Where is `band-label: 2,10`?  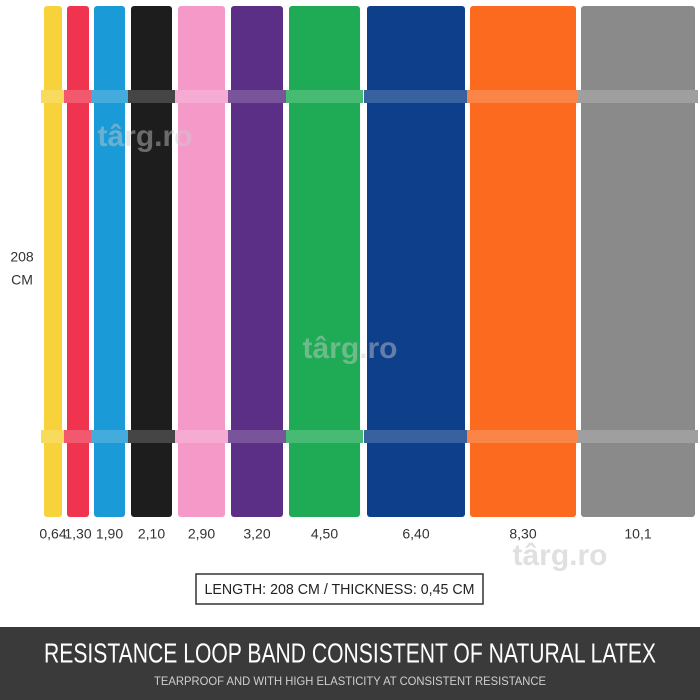 band-label: 2,10 is located at coordinates (151, 534).